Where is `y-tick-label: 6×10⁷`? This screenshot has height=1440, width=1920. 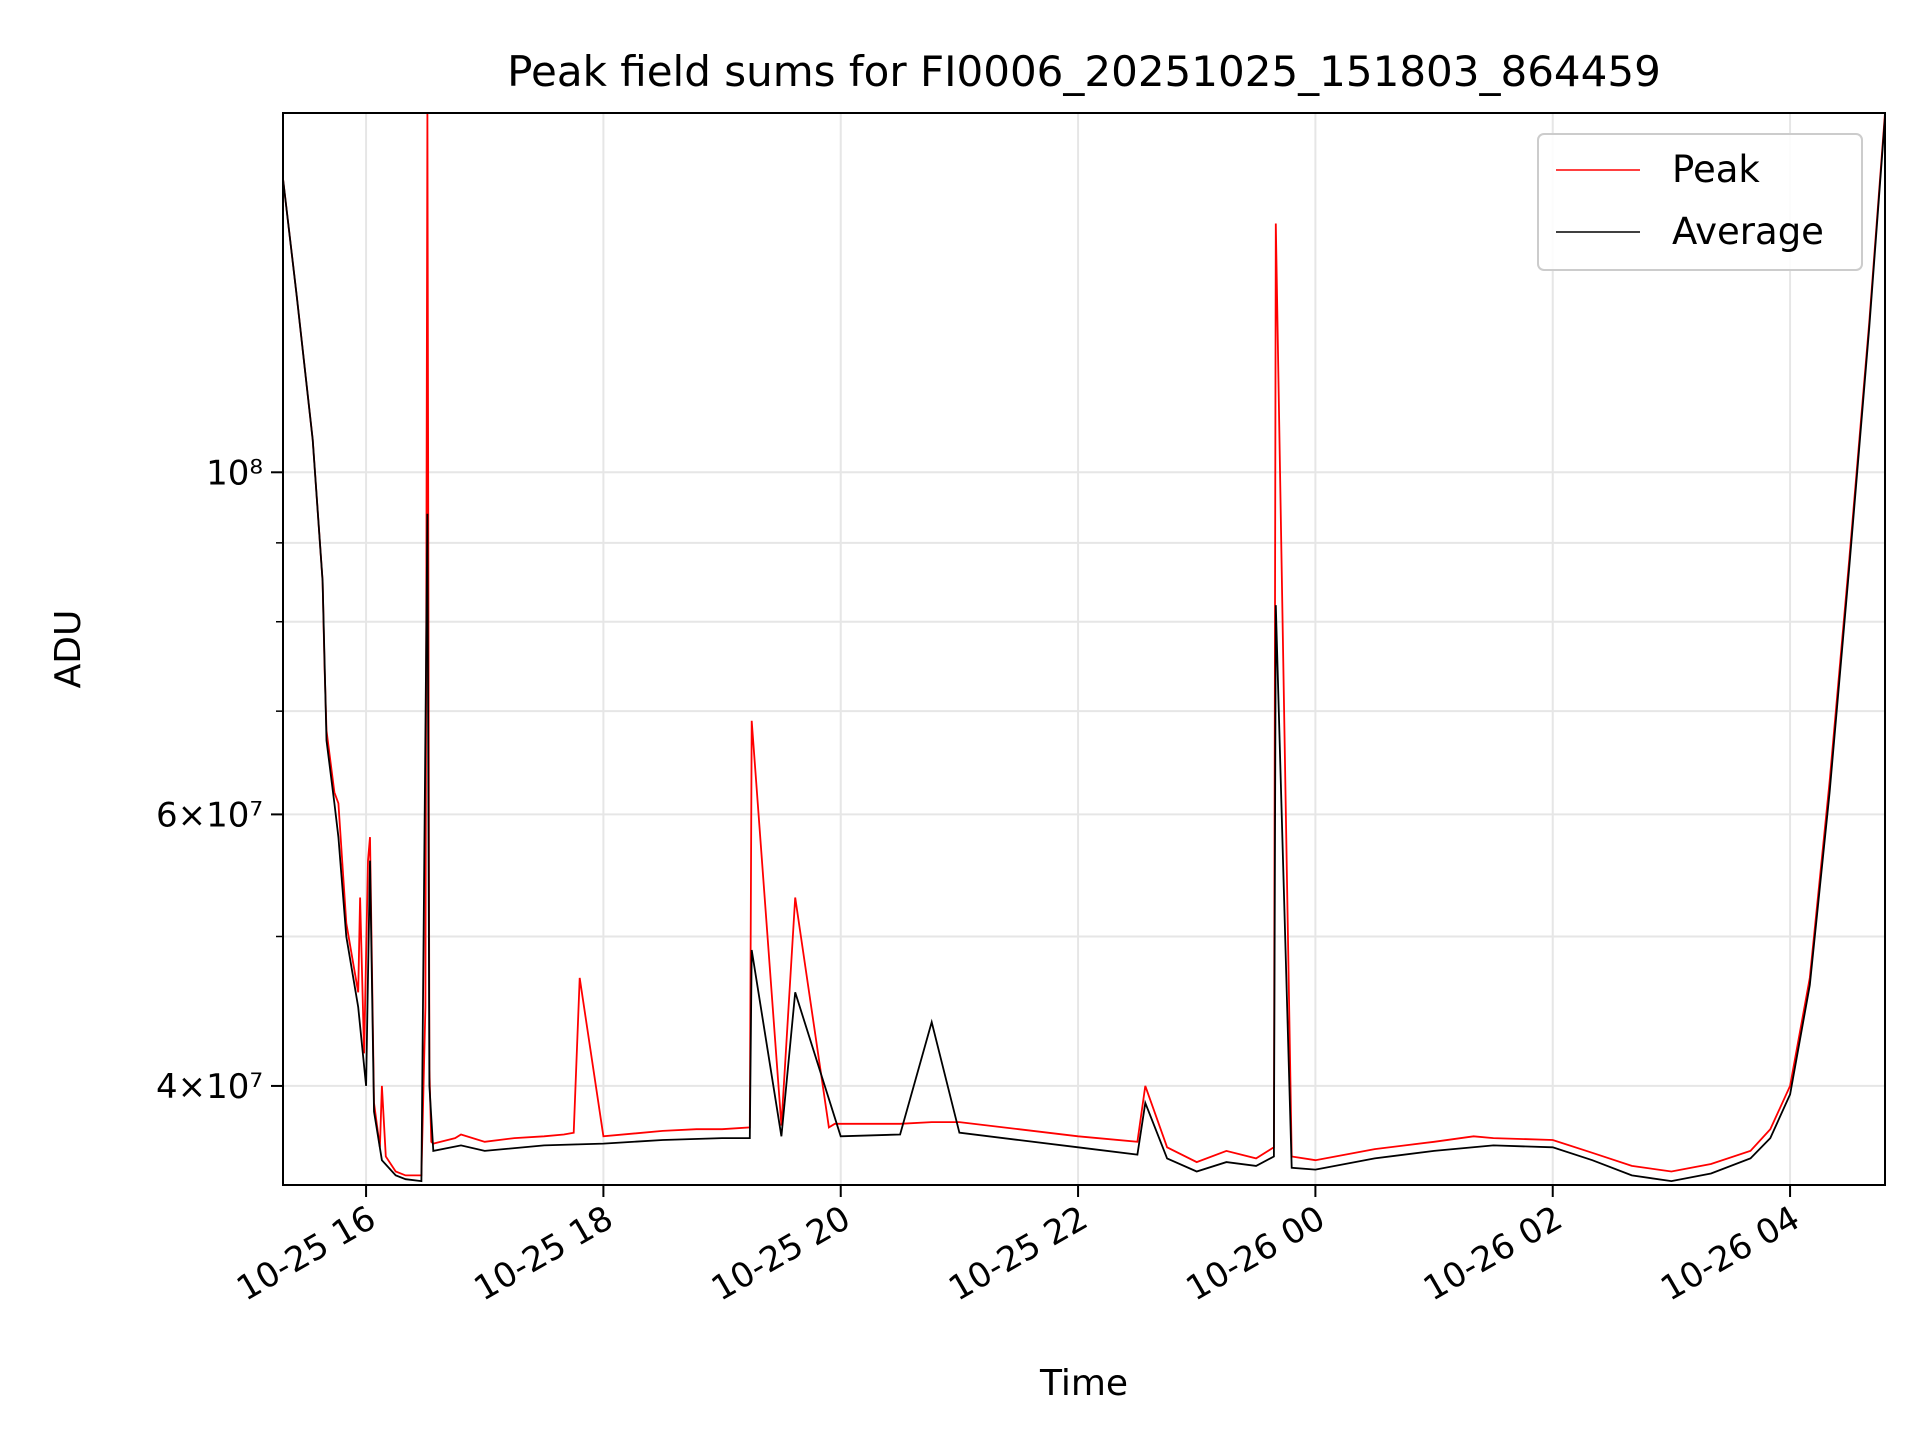
y-tick-label: 6×10⁷ is located at coordinates (209, 815).